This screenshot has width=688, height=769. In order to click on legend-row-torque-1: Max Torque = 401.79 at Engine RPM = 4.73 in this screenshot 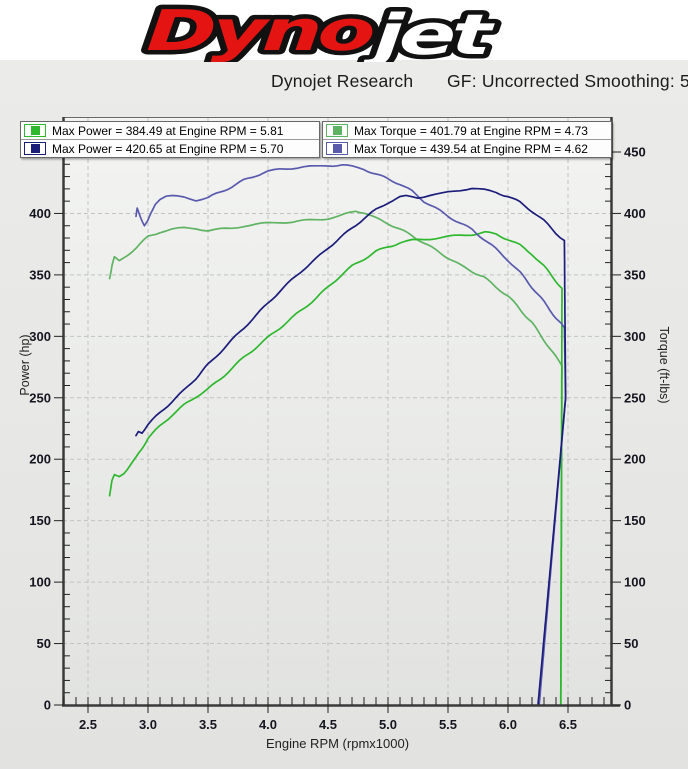, I will do `click(467, 130)`.